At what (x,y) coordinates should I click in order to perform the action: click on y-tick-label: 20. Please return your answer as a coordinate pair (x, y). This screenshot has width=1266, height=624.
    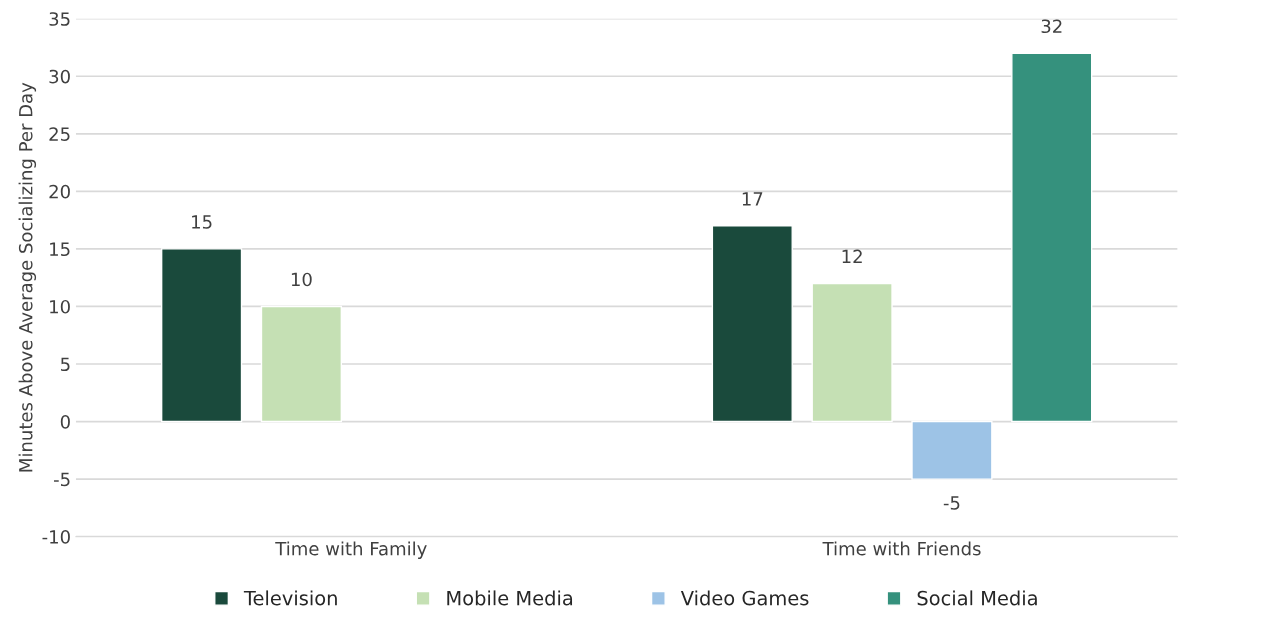
    Looking at the image, I should click on (59, 191).